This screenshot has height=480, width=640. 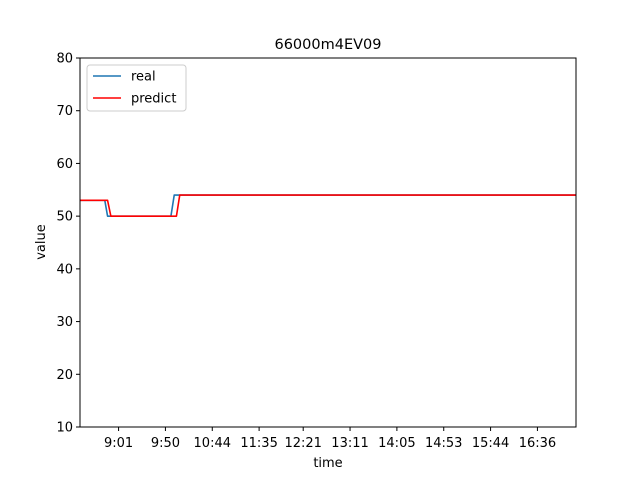 I want to click on y-tick-label: 20, so click(x=64, y=375).